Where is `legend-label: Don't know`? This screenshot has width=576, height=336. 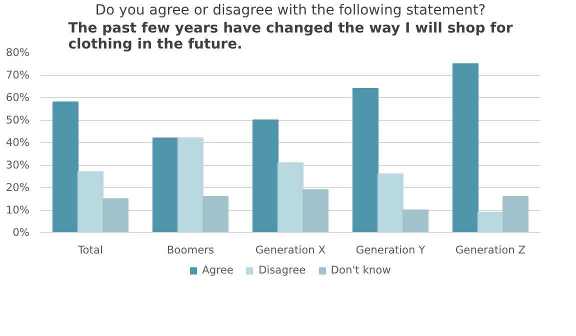
legend-label: Don't know is located at coordinates (360, 270).